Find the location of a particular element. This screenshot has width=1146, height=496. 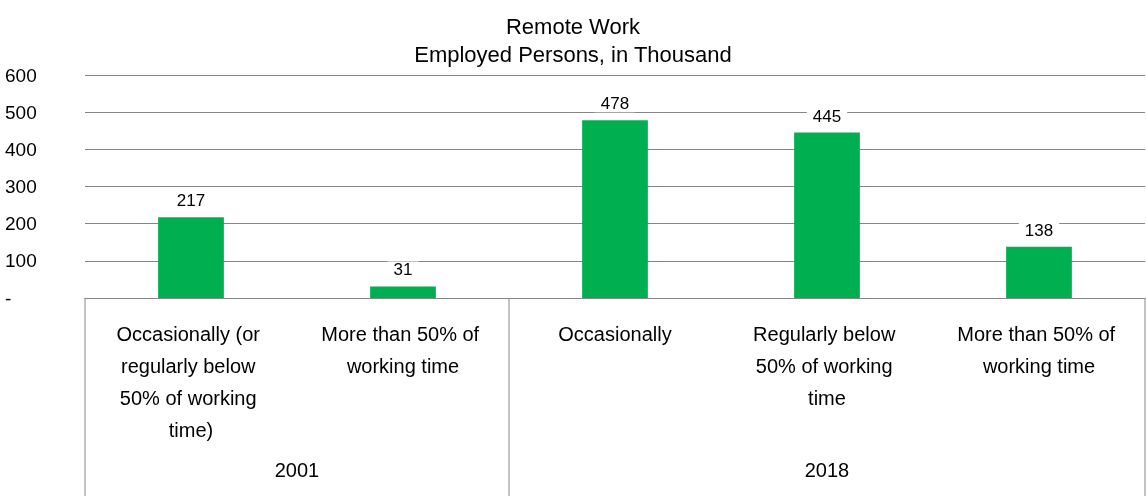

data-label: 217 is located at coordinates (191, 201).